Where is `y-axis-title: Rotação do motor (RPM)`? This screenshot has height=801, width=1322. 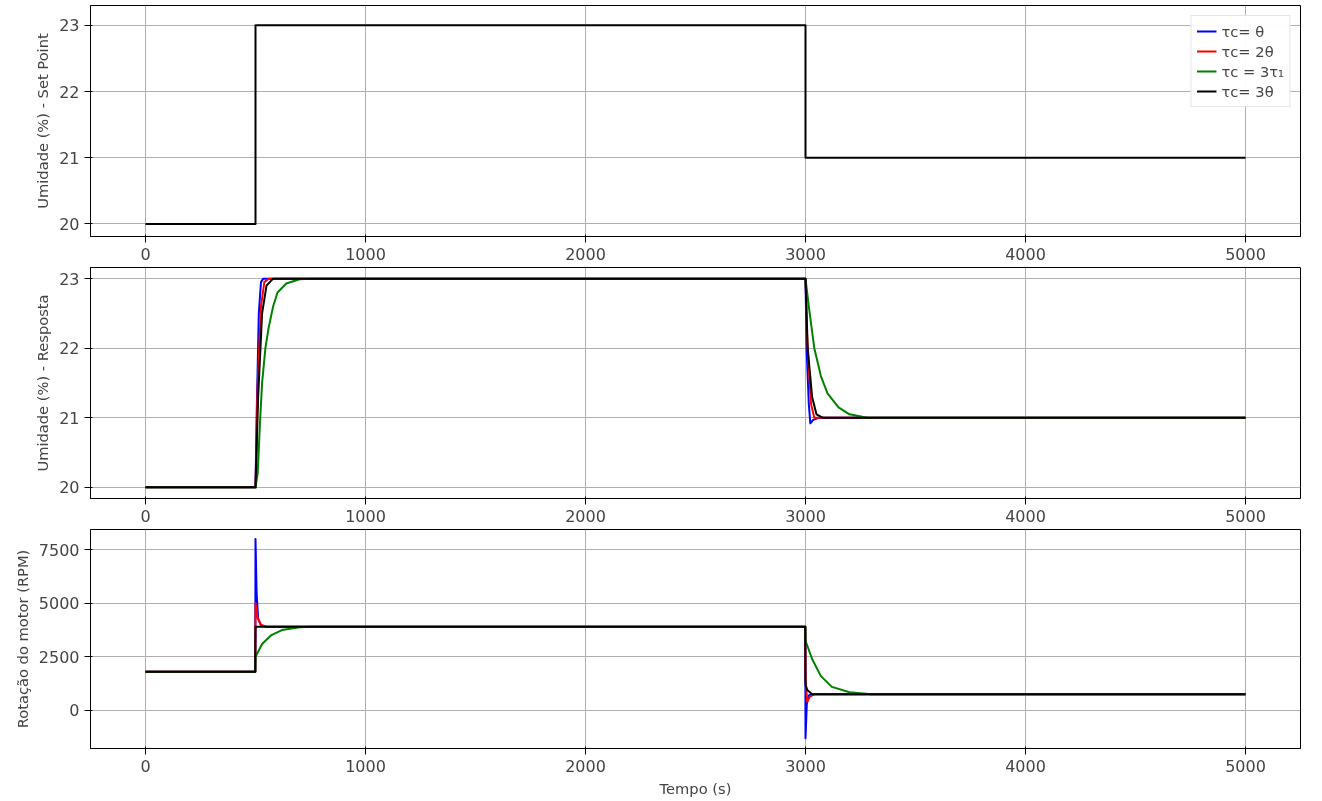 y-axis-title: Rotação do motor (RPM) is located at coordinates (22, 639).